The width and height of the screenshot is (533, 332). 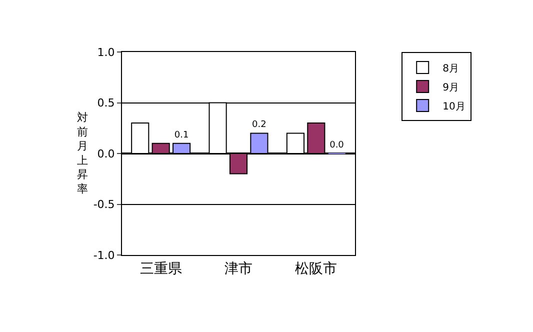 What do you see at coordinates (316, 268) in the screenshot?
I see `x-tick-label: 松阪市` at bounding box center [316, 268].